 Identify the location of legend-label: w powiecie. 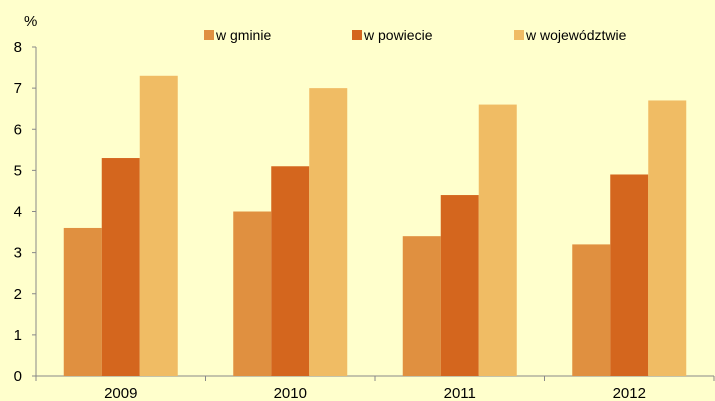
(398, 35).